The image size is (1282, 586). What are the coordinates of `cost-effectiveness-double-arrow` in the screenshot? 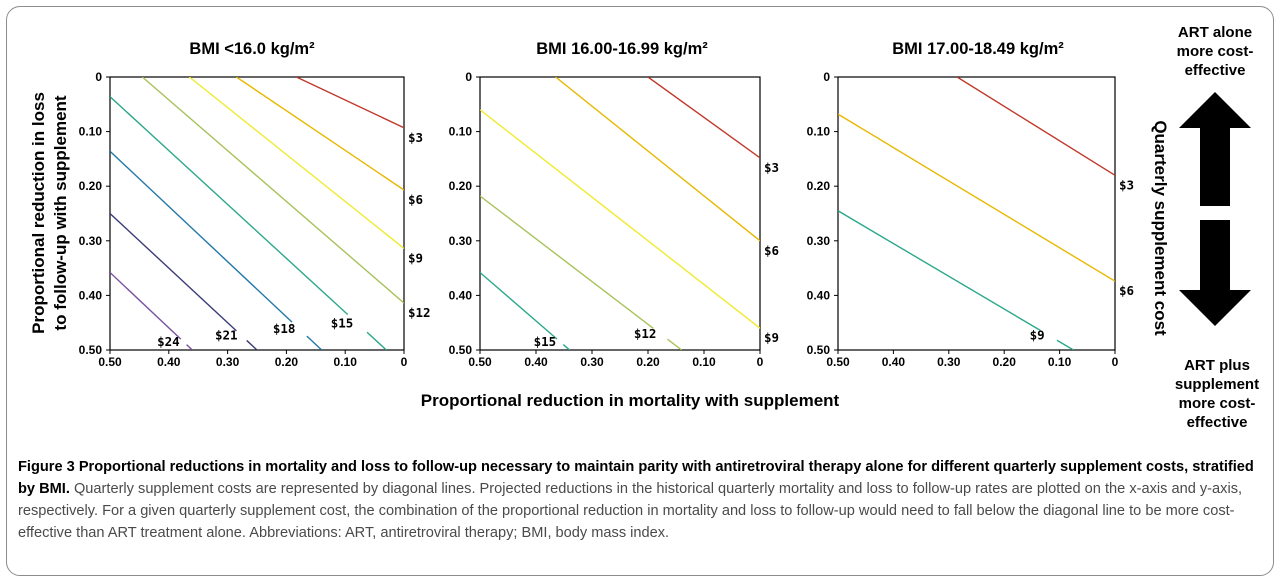 It's located at (1215, 209).